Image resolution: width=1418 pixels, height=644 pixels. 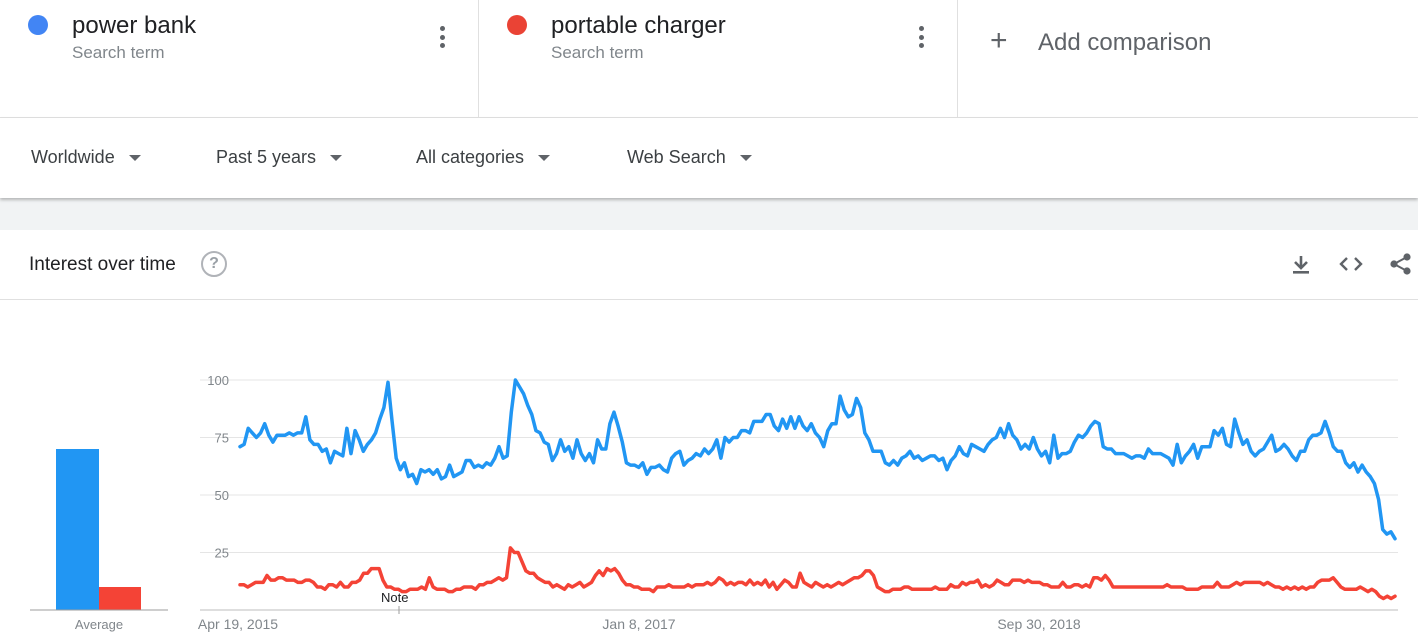 What do you see at coordinates (1039, 624) in the screenshot?
I see `x-tick-label: Sep 30, 2018` at bounding box center [1039, 624].